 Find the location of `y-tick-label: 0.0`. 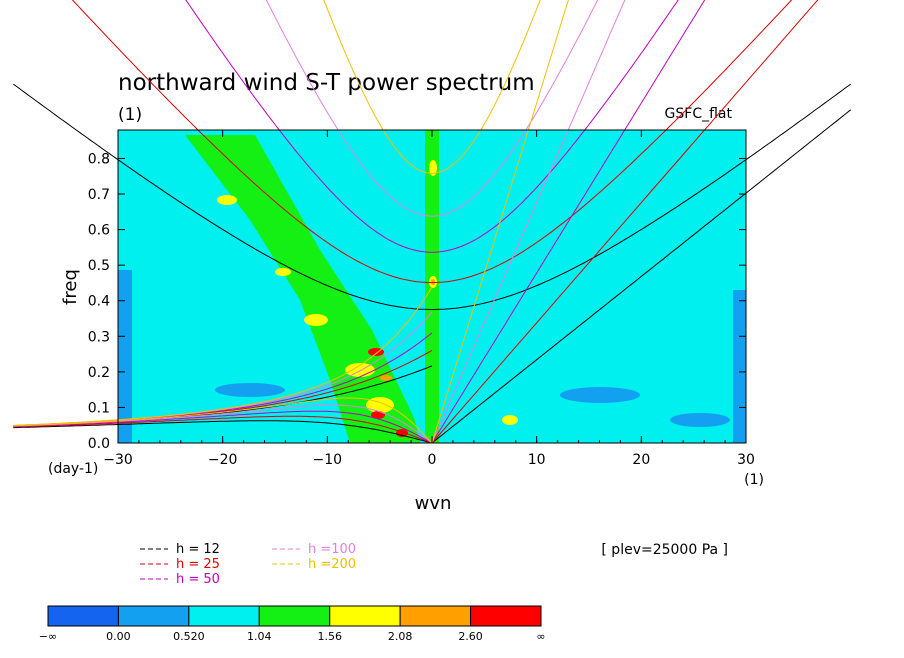

y-tick-label: 0.0 is located at coordinates (99, 444).